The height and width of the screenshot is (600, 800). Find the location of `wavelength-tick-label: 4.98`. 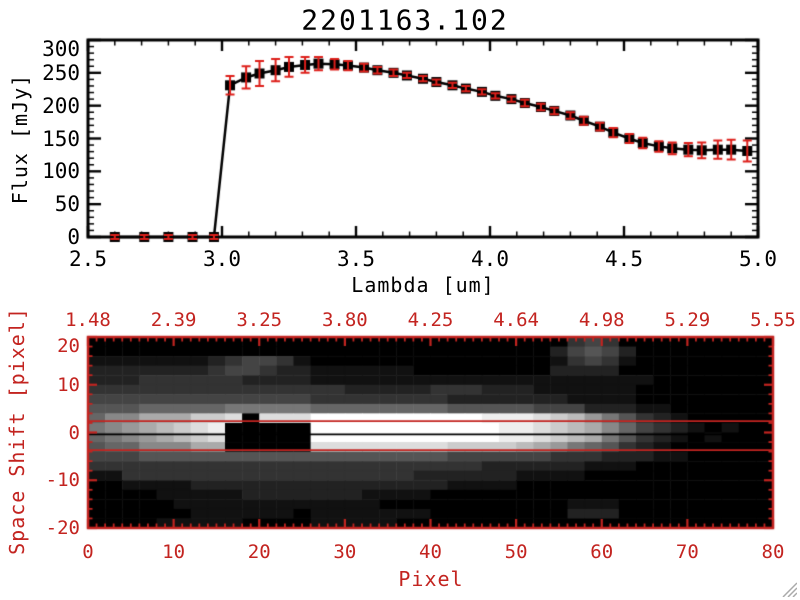

wavelength-tick-label: 4.98 is located at coordinates (601, 320).